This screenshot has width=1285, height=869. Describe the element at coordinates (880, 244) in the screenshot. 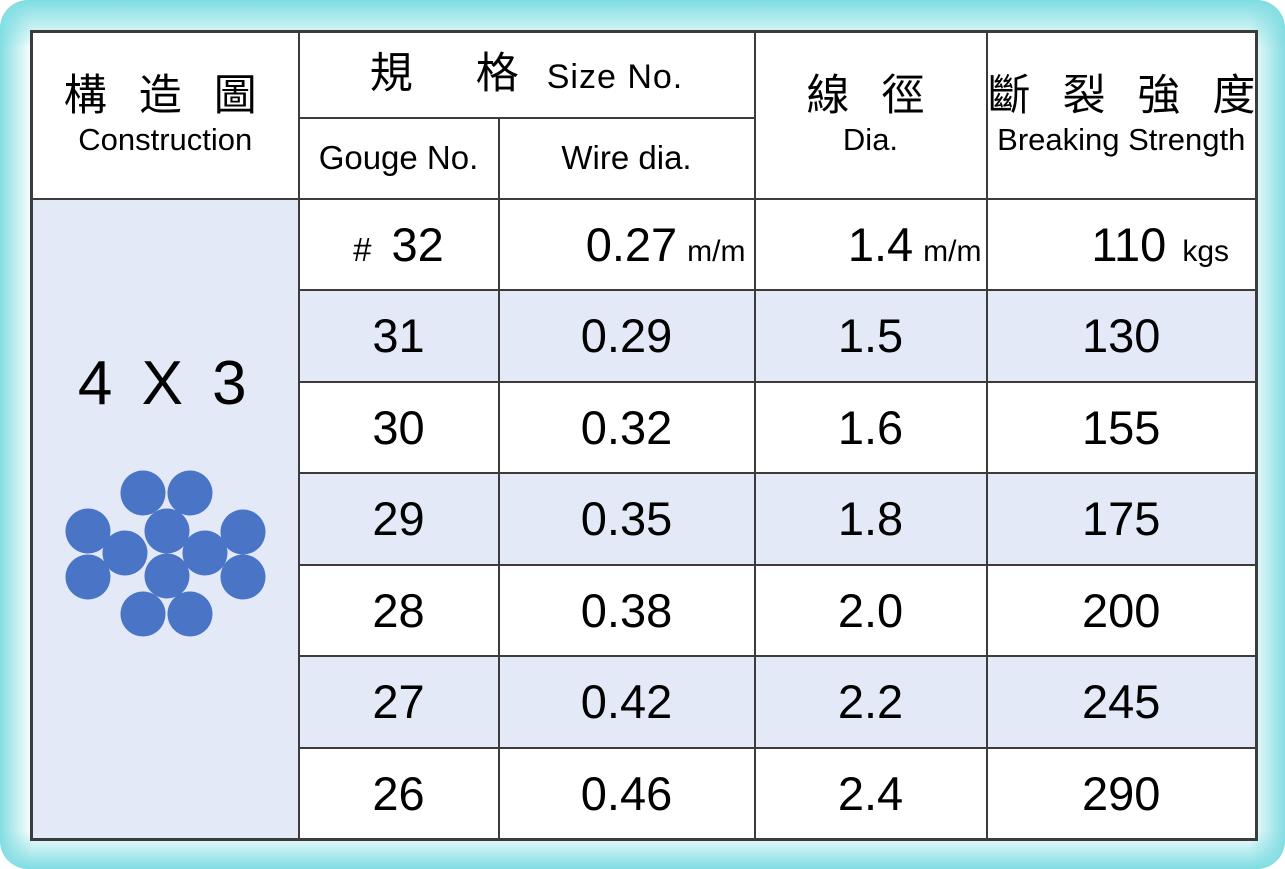

I see `dia-value: 1.4` at that location.